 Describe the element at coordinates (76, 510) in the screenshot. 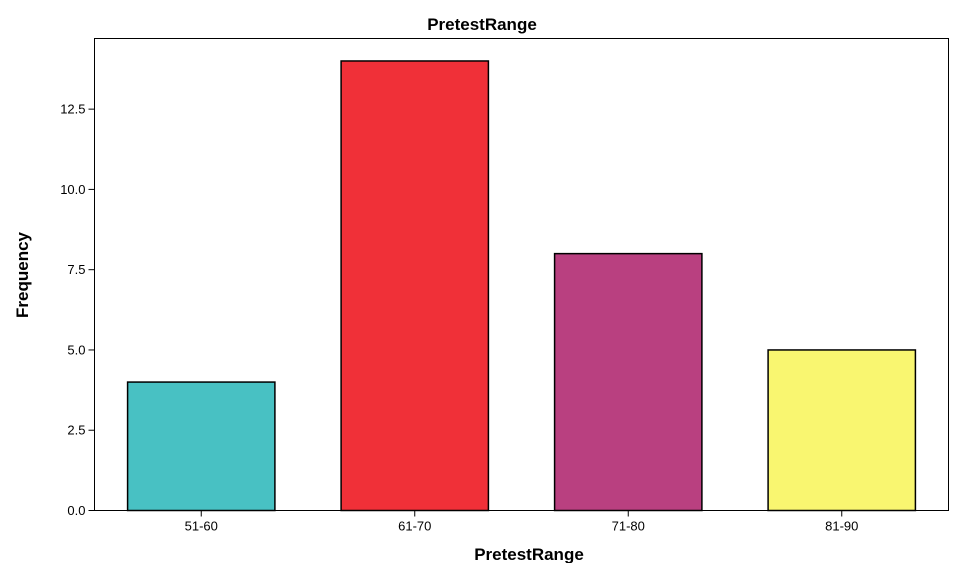

I see `y-tick-label: 0.0` at that location.